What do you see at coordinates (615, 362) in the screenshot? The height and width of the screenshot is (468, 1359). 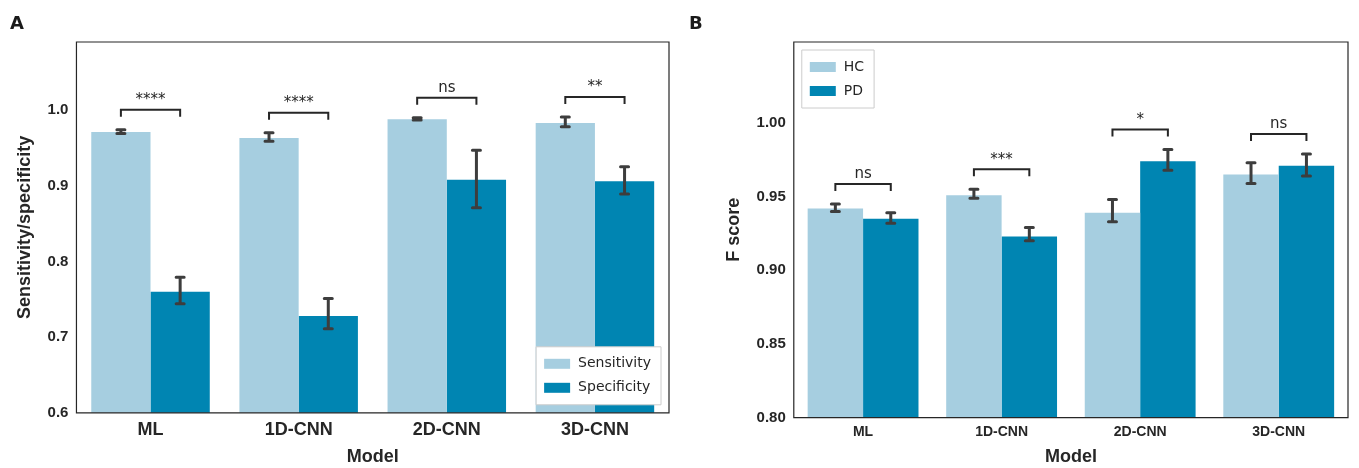 I see `legend-label: Sensitivity` at bounding box center [615, 362].